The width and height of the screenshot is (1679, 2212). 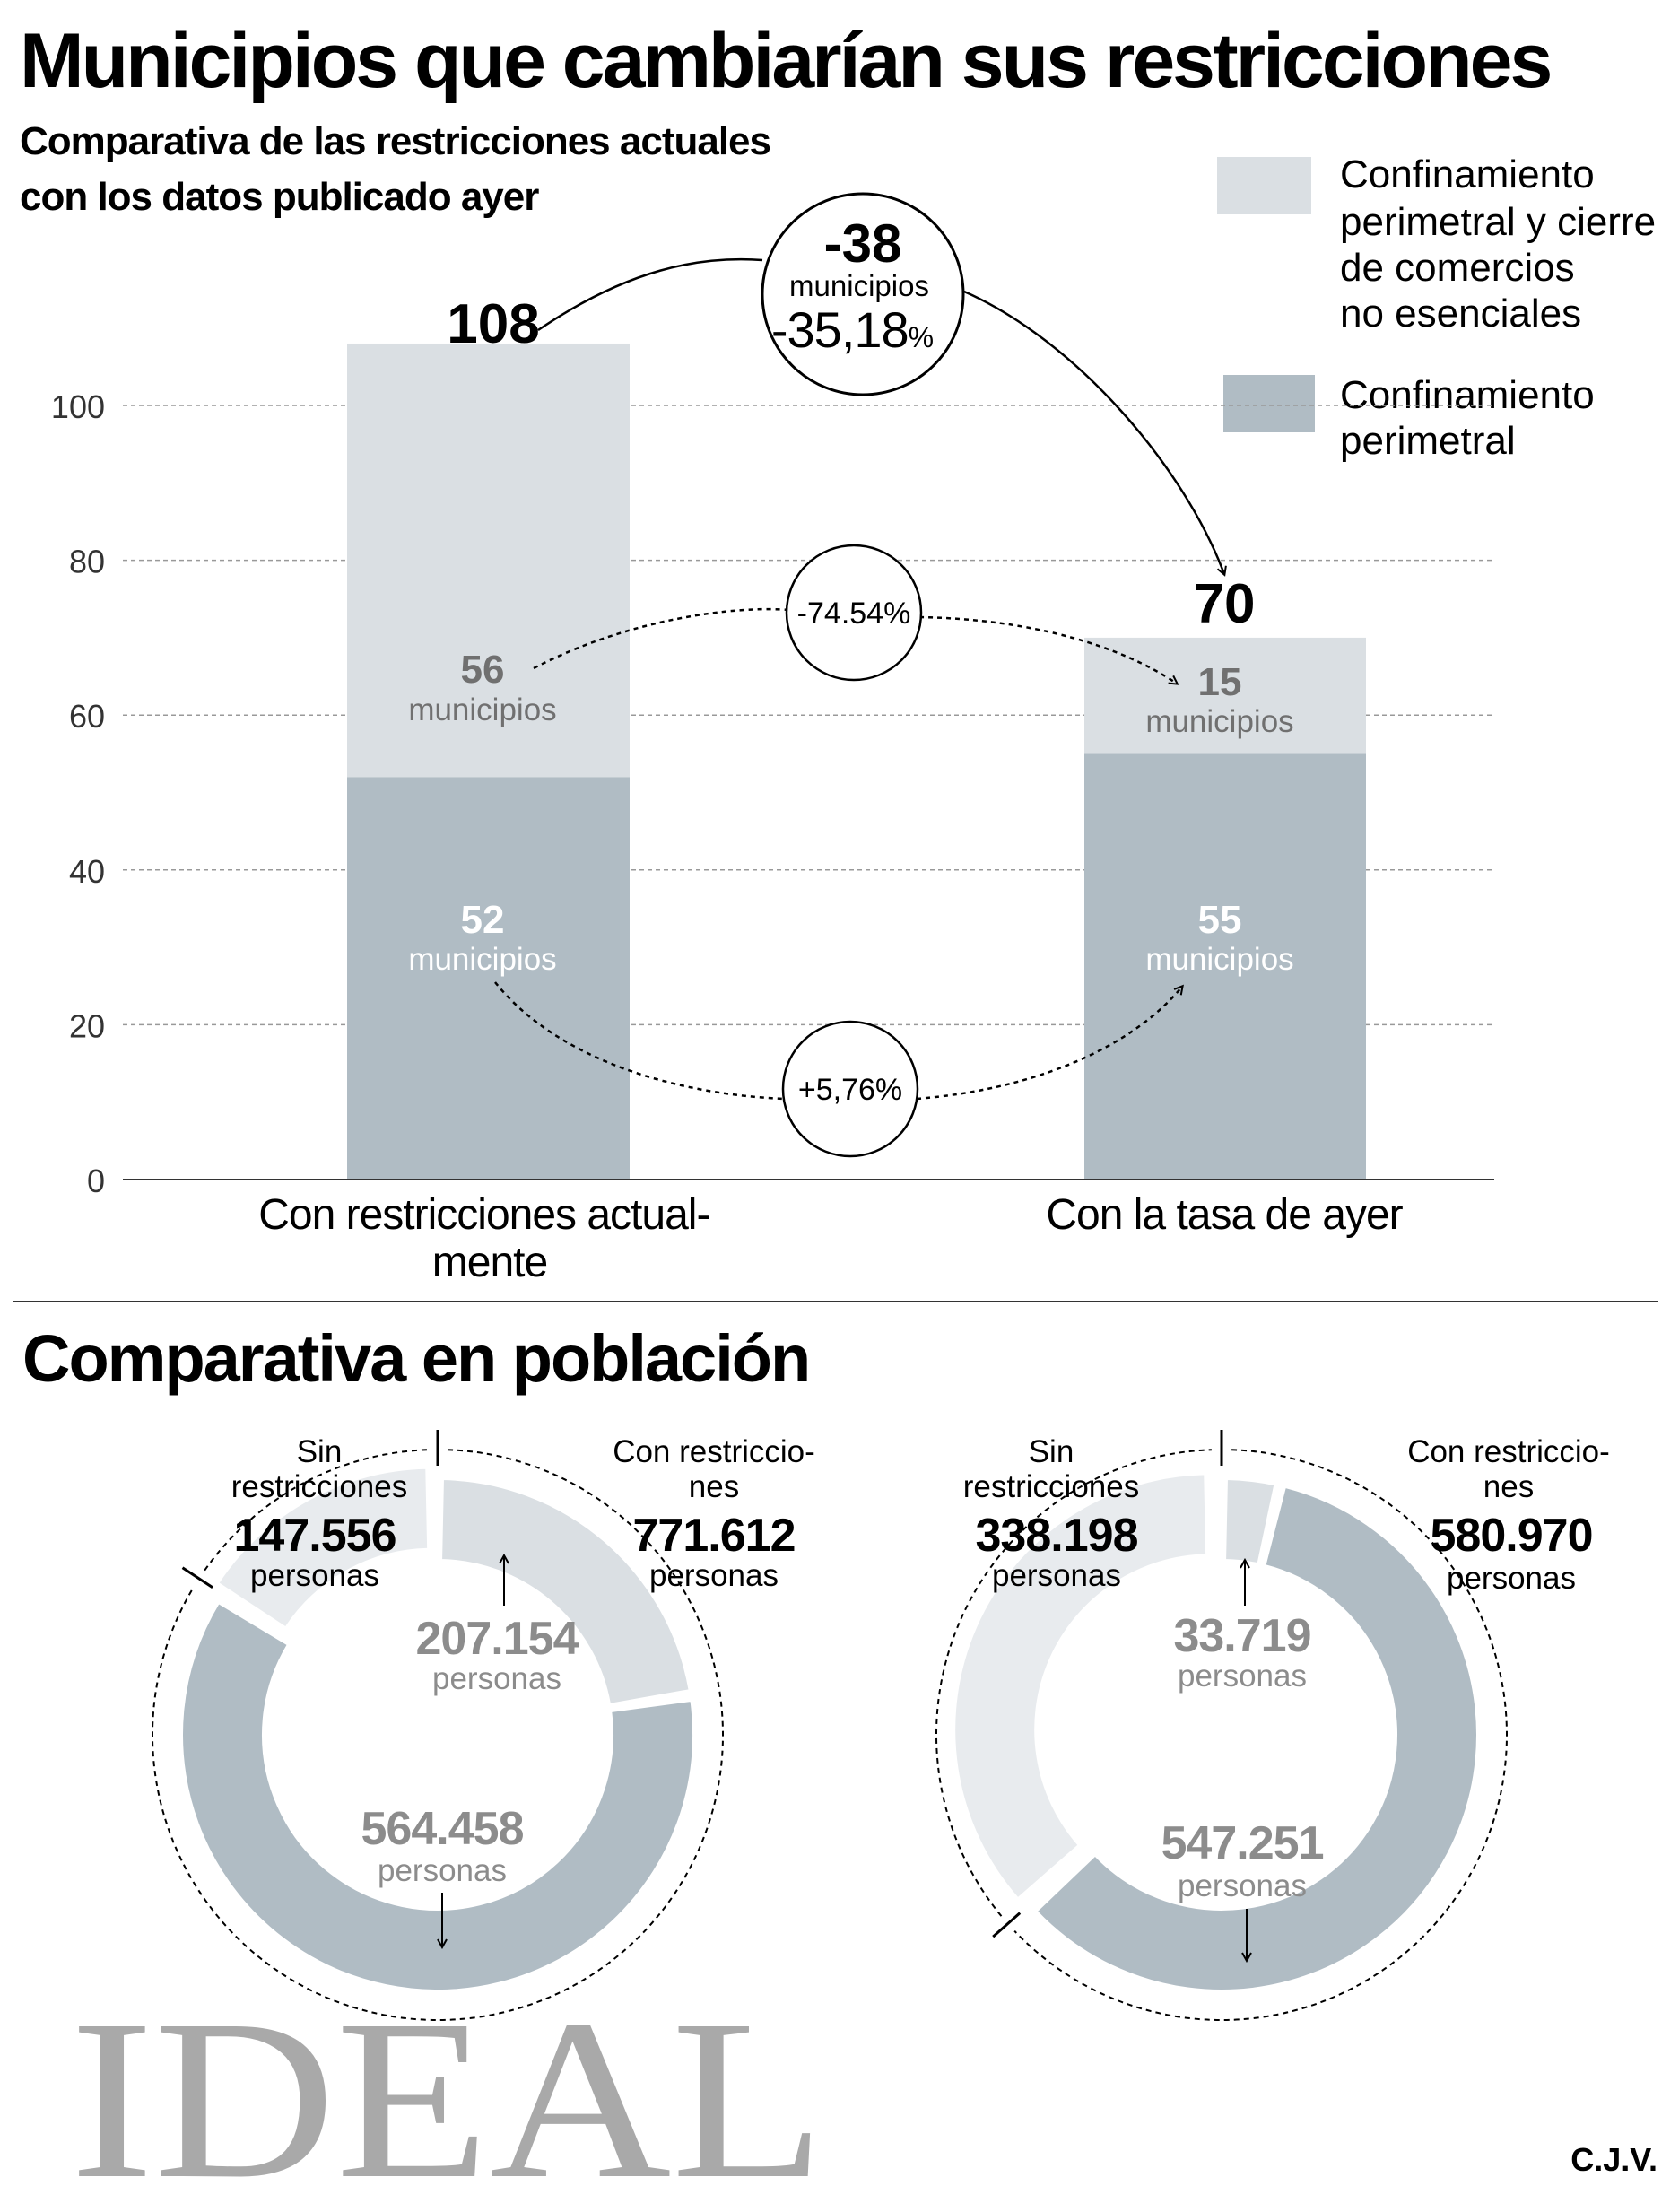 I want to click on y-tick-label-0: 0, so click(x=96, y=1181).